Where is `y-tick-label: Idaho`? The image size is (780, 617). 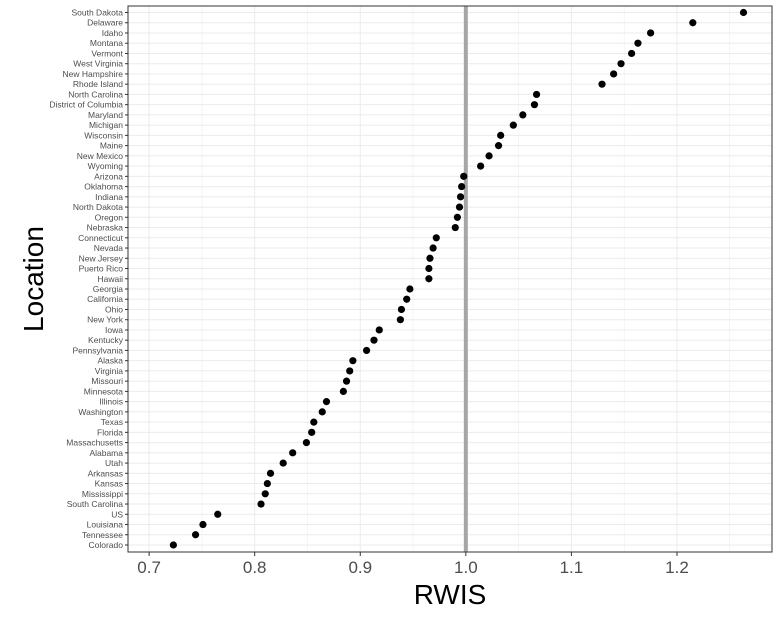
y-tick-label: Idaho is located at coordinates (113, 33).